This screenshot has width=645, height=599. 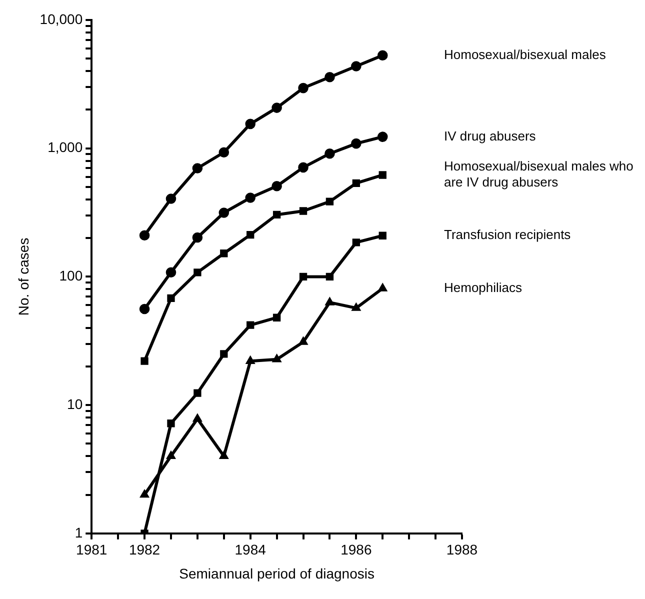 I want to click on x-axis-title: Semiannual period of diagnosis, so click(x=276, y=573).